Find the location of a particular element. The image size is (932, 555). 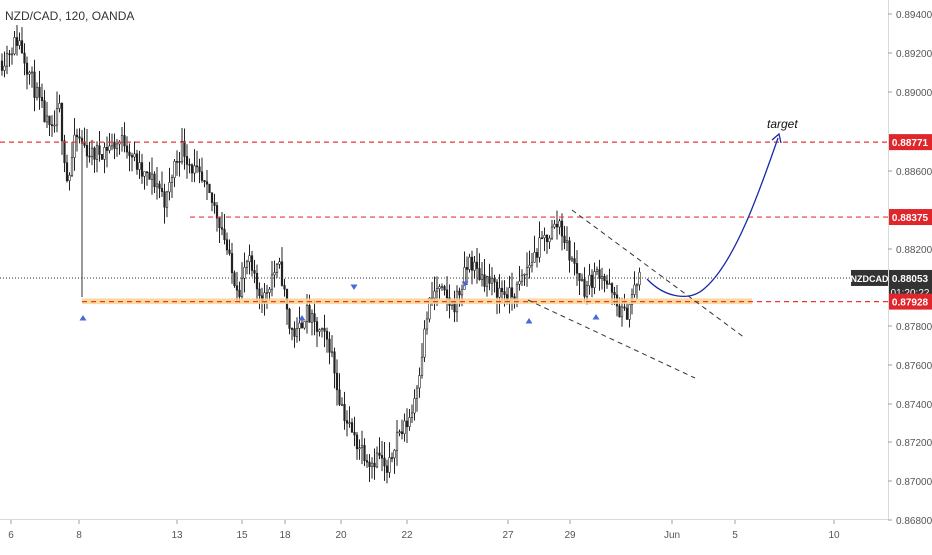

time-tick-label: 20 is located at coordinates (341, 535).